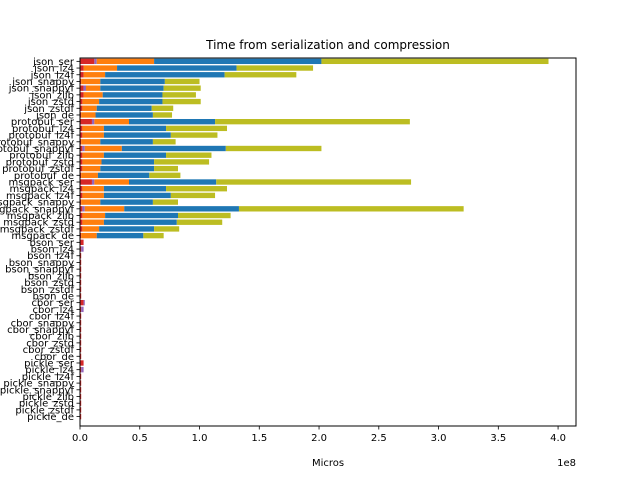 The image size is (640, 480). I want to click on x-axis-scale-label: 1e8, so click(566, 463).